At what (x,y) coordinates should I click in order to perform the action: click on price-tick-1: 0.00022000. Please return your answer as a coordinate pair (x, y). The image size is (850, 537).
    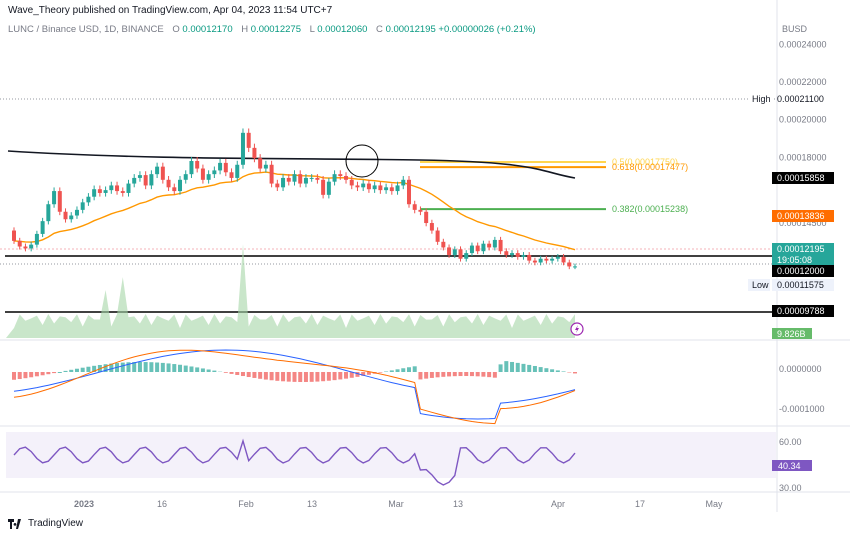
    Looking at the image, I should click on (803, 82).